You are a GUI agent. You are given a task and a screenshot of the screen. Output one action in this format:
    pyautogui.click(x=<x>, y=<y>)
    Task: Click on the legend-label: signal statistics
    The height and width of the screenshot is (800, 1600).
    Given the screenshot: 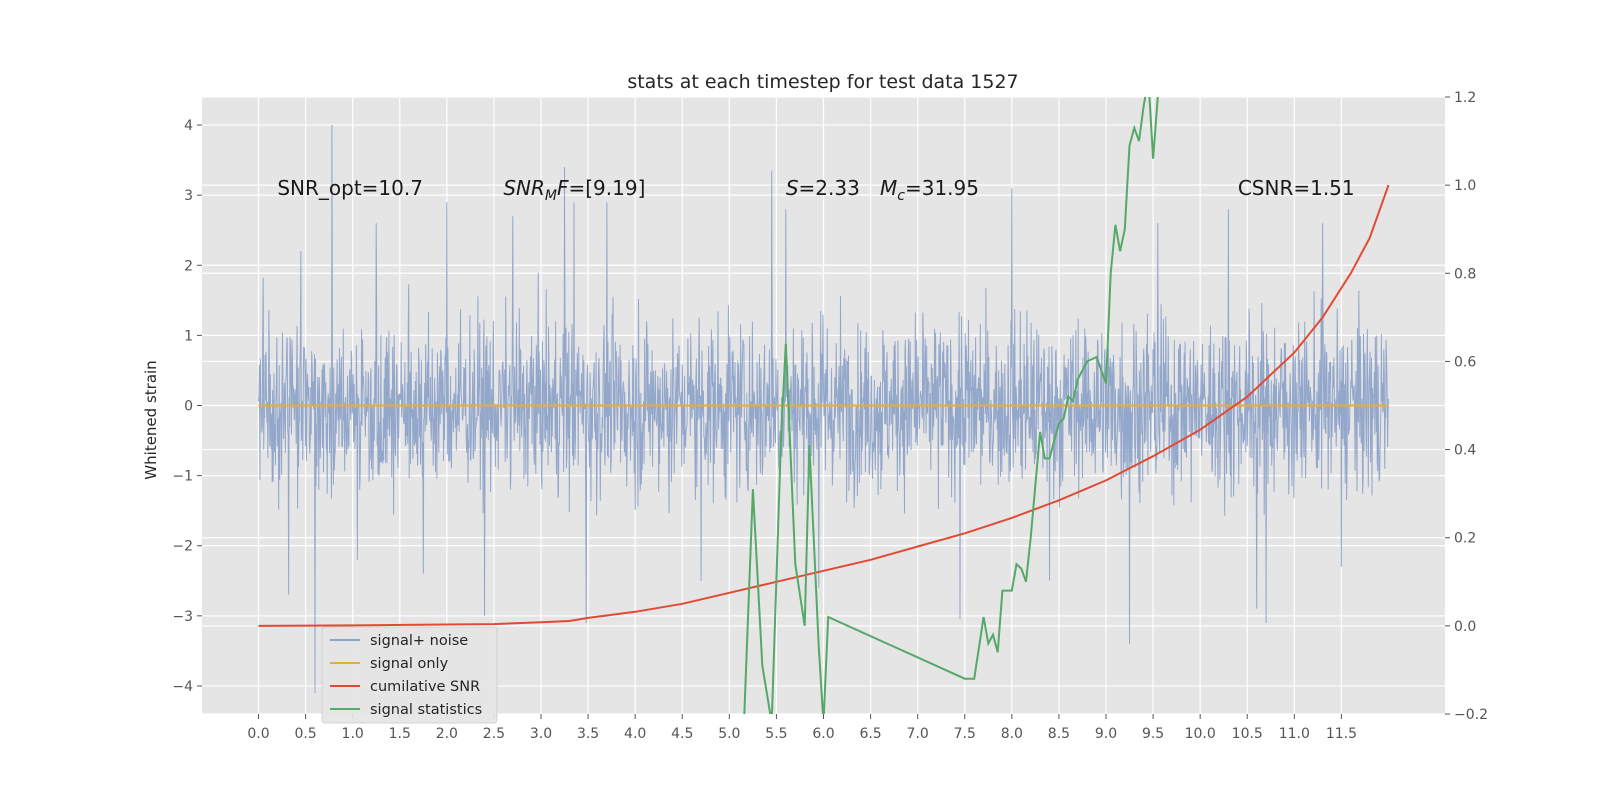 What is the action you would take?
    pyautogui.click(x=426, y=710)
    